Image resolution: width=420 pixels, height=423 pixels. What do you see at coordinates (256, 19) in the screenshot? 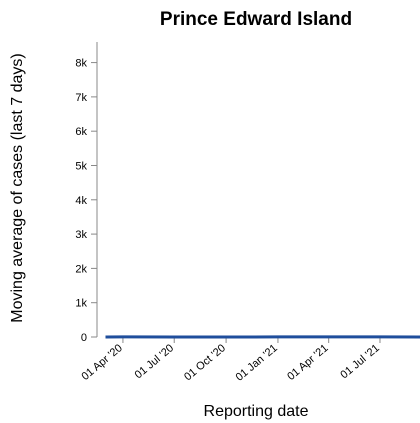
I see `chart-title: Prince Edward Island` at bounding box center [256, 19].